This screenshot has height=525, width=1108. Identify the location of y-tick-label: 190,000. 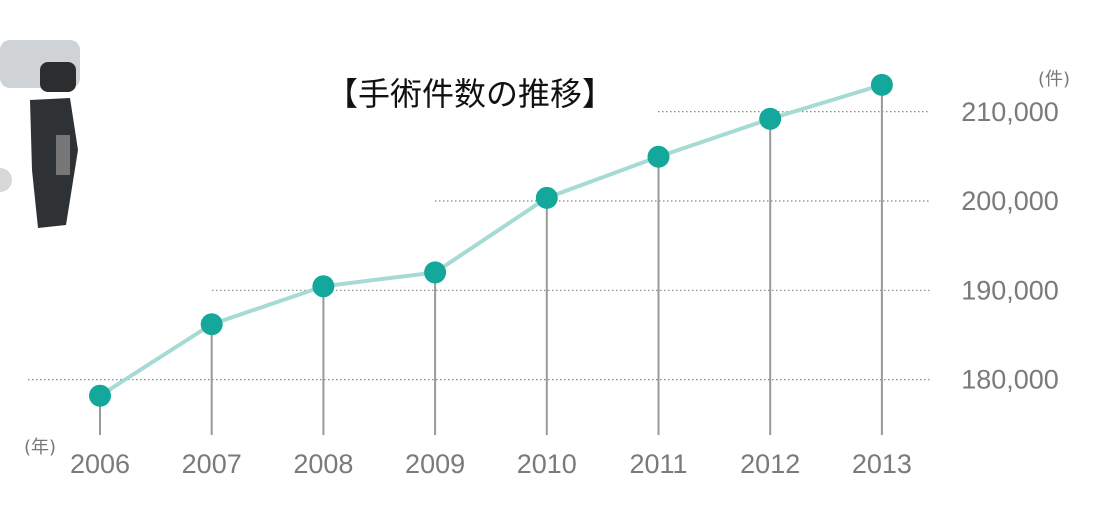
(1010, 290).